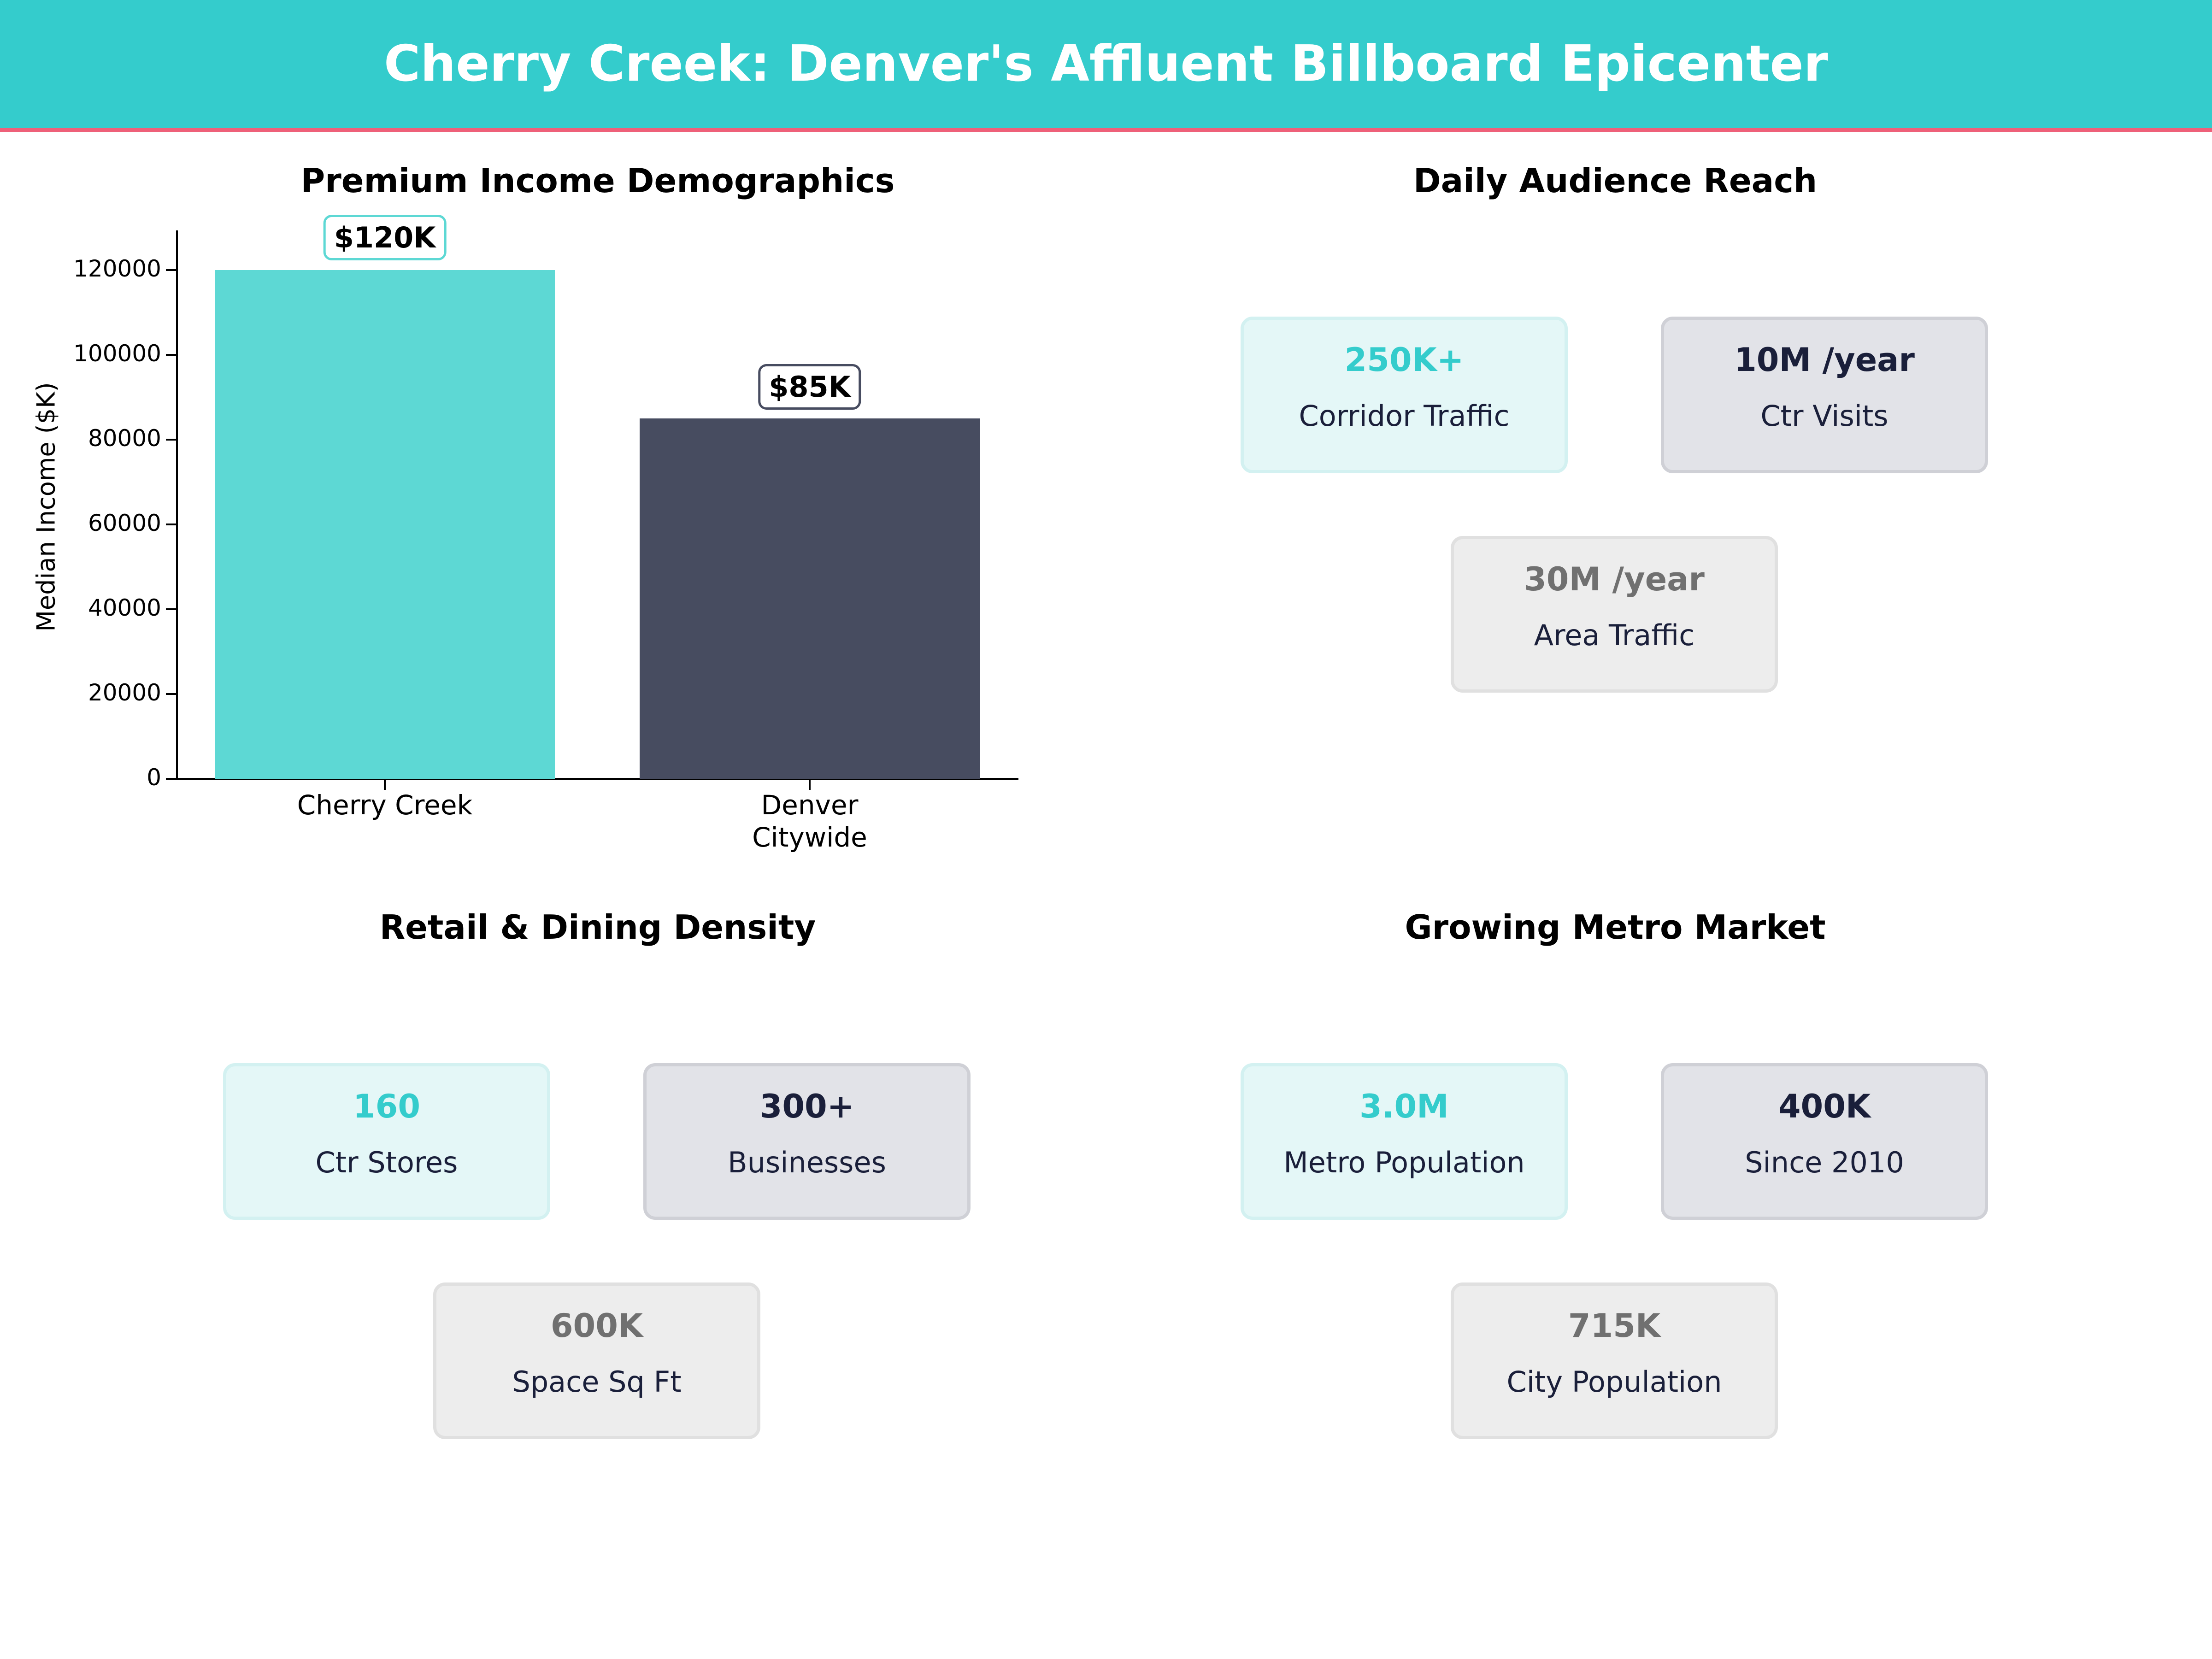 The image size is (2212, 1659). I want to click on stat-value: 300+, so click(806, 1106).